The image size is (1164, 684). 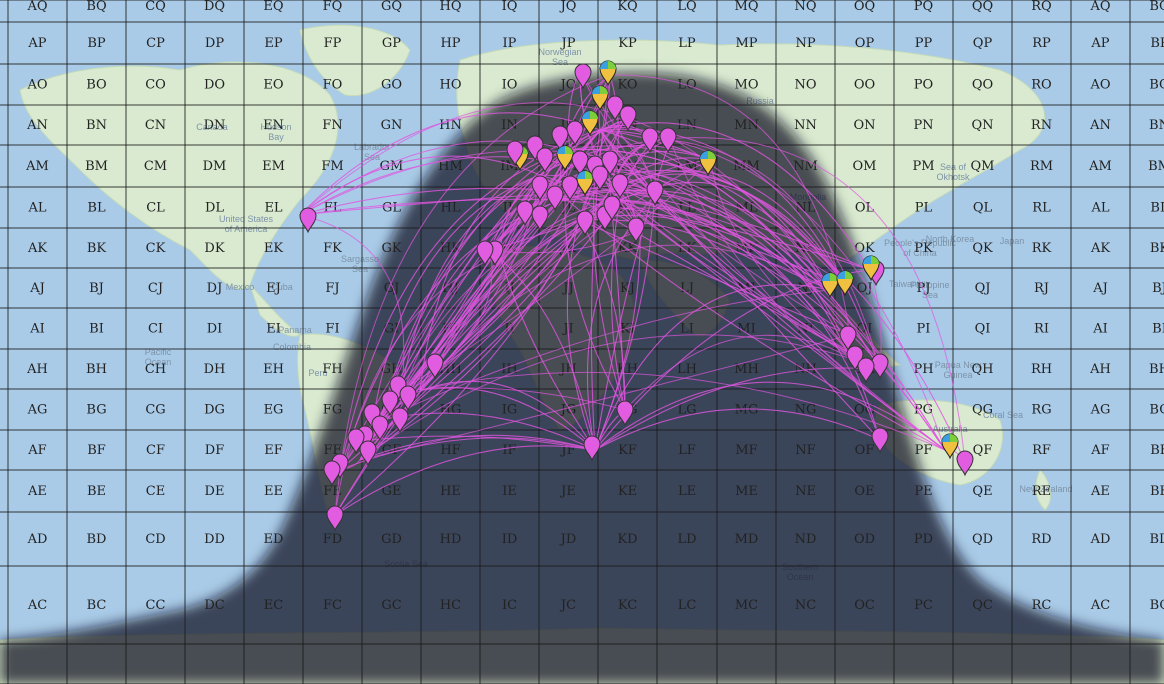 I want to click on grid-square-label: BL, so click(x=96, y=208).